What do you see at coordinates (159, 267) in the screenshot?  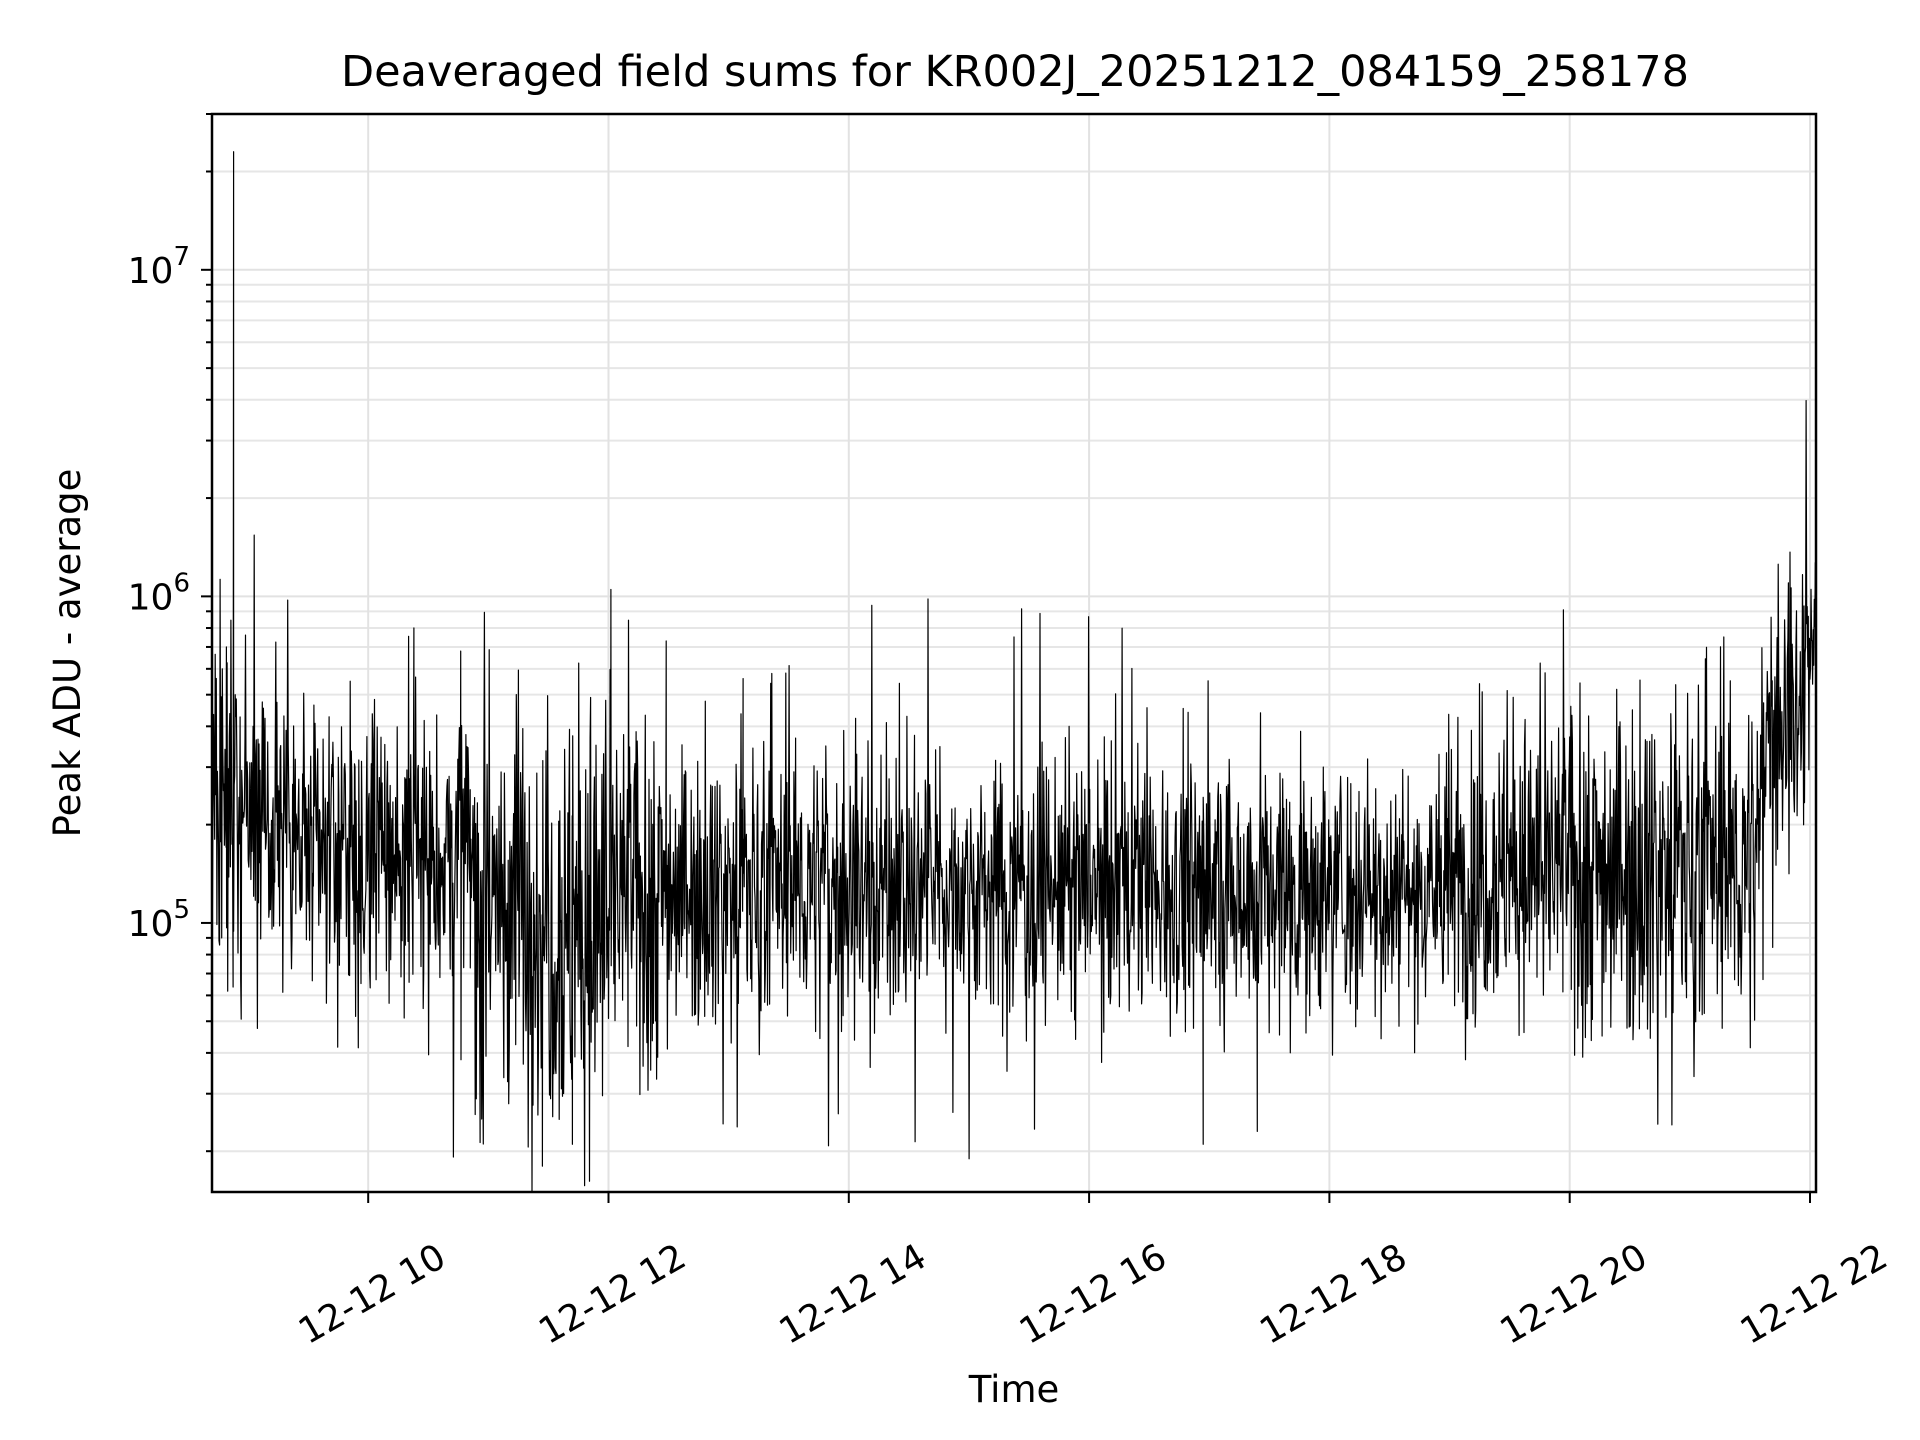 I see `y-tick-label: 10⁷` at bounding box center [159, 267].